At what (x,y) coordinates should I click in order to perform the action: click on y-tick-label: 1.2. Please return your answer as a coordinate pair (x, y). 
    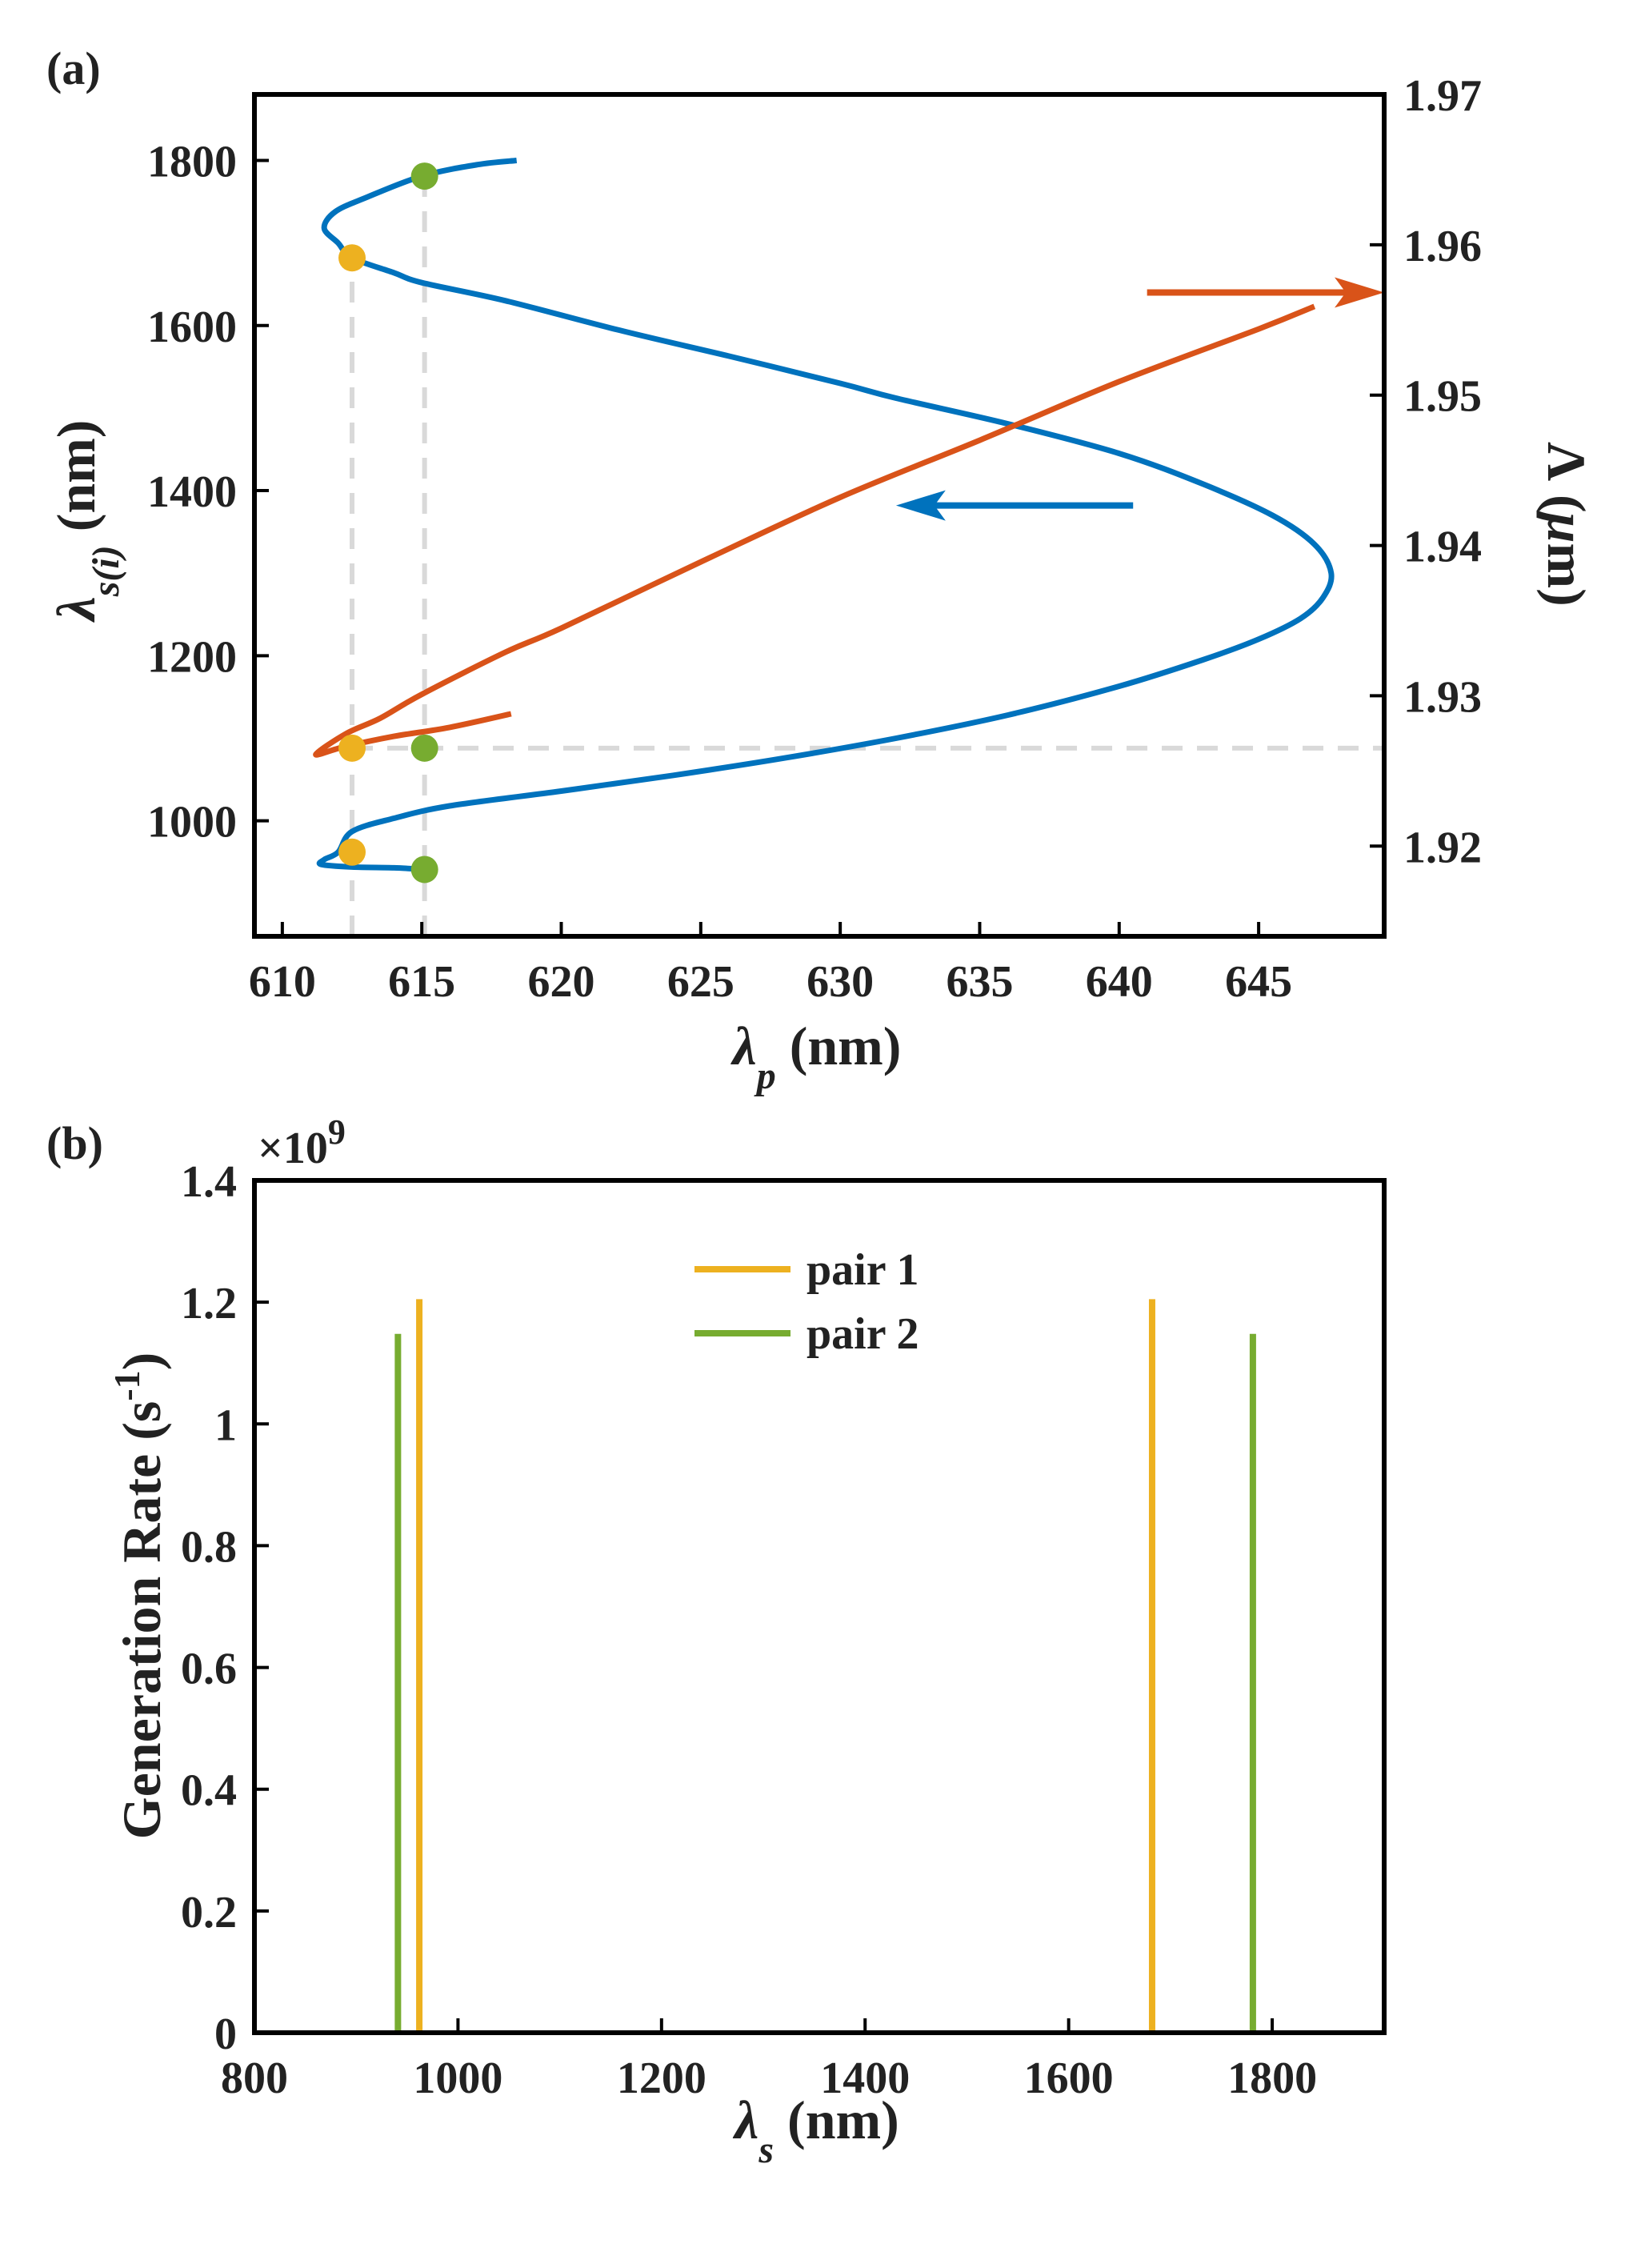
    Looking at the image, I should click on (209, 1303).